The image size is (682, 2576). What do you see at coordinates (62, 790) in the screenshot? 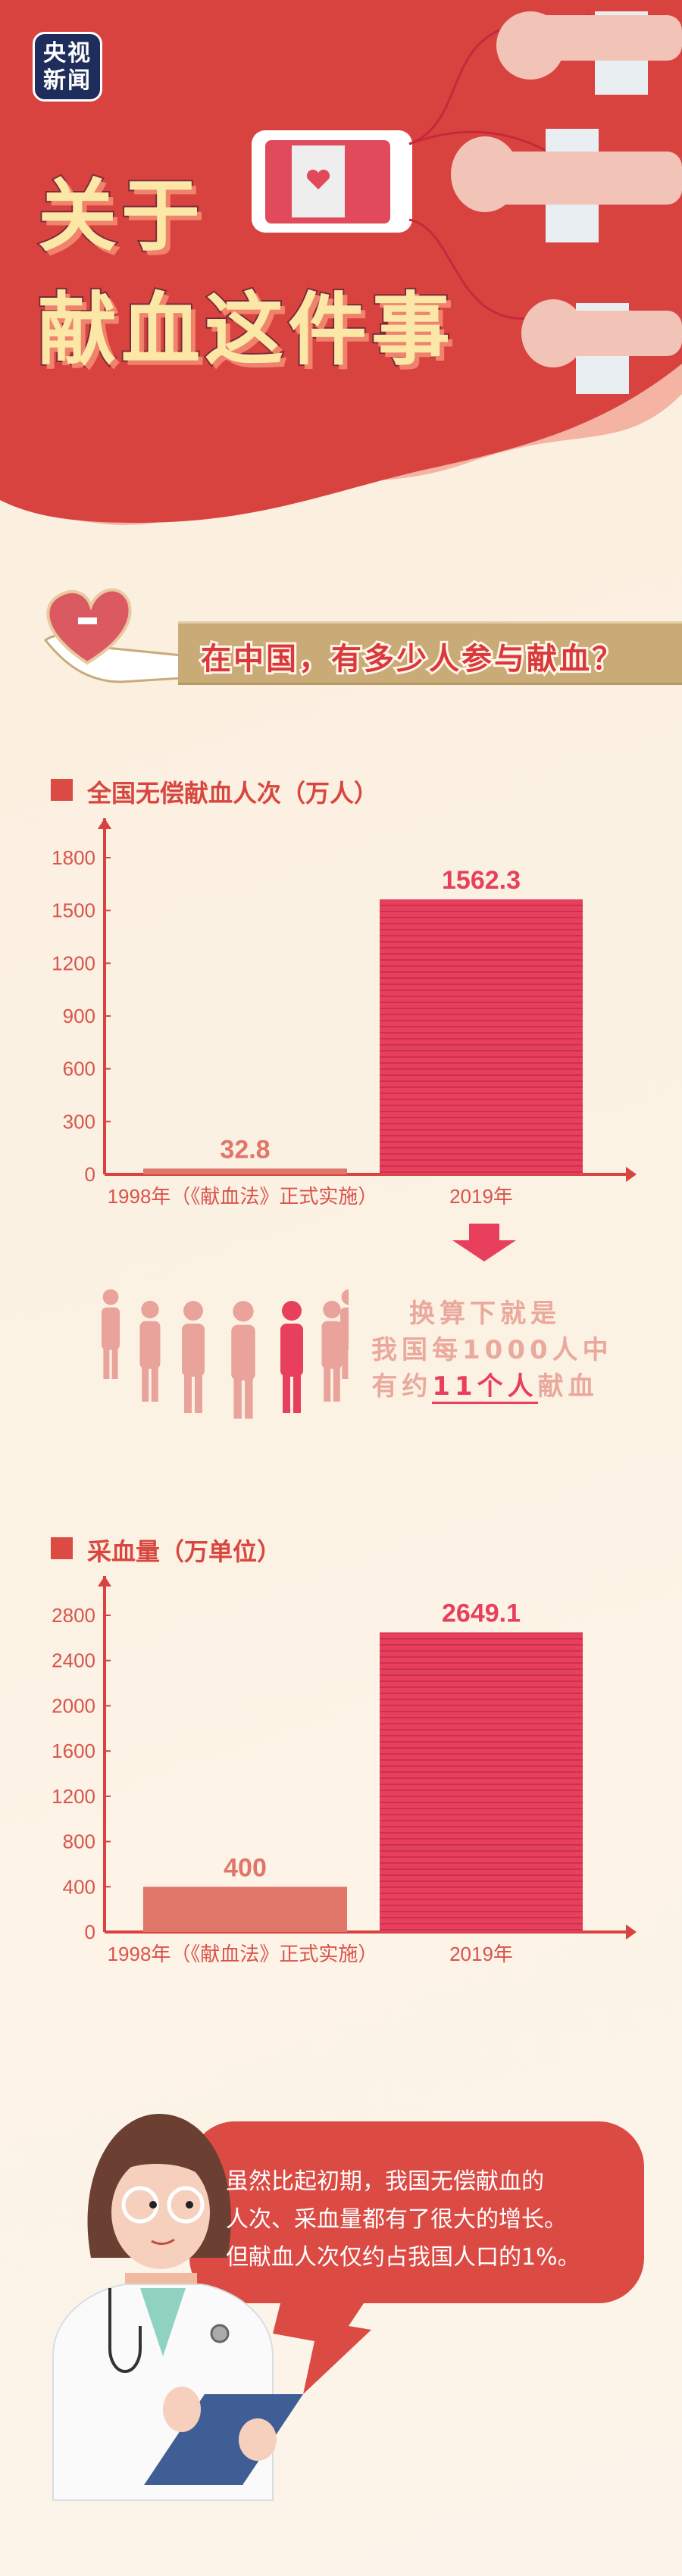
I see `chart1-legend-square` at bounding box center [62, 790].